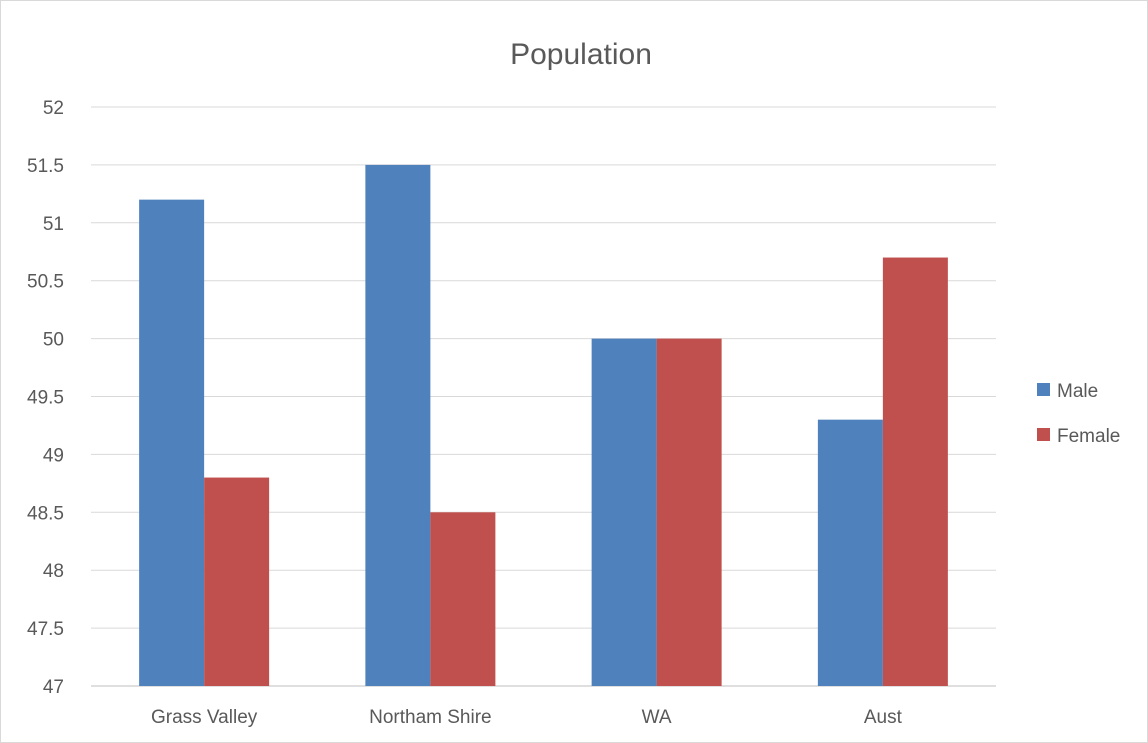 This screenshot has height=743, width=1148. What do you see at coordinates (53, 571) in the screenshot?
I see `y-tick-label: 48` at bounding box center [53, 571].